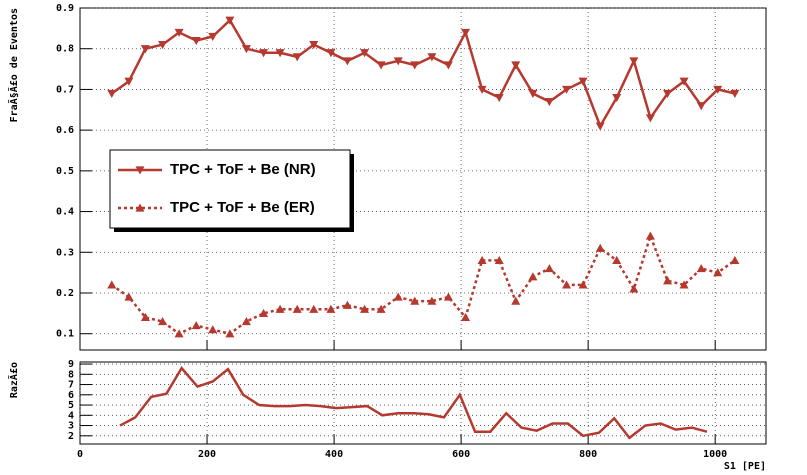 The width and height of the screenshot is (807, 475). I want to click on x-tick-label: 200, so click(207, 454).